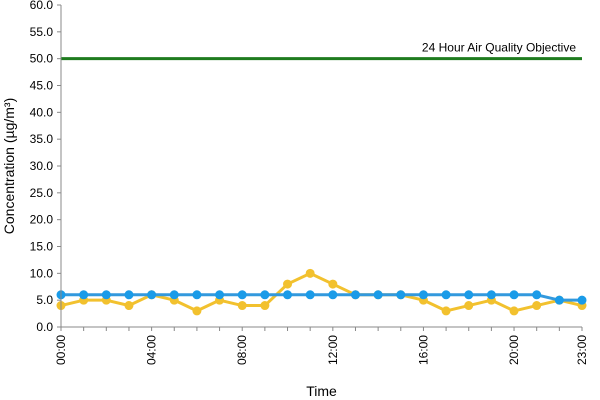 This screenshot has height=400, width=600. I want to click on y-tick-label: 10.0, so click(42, 273).